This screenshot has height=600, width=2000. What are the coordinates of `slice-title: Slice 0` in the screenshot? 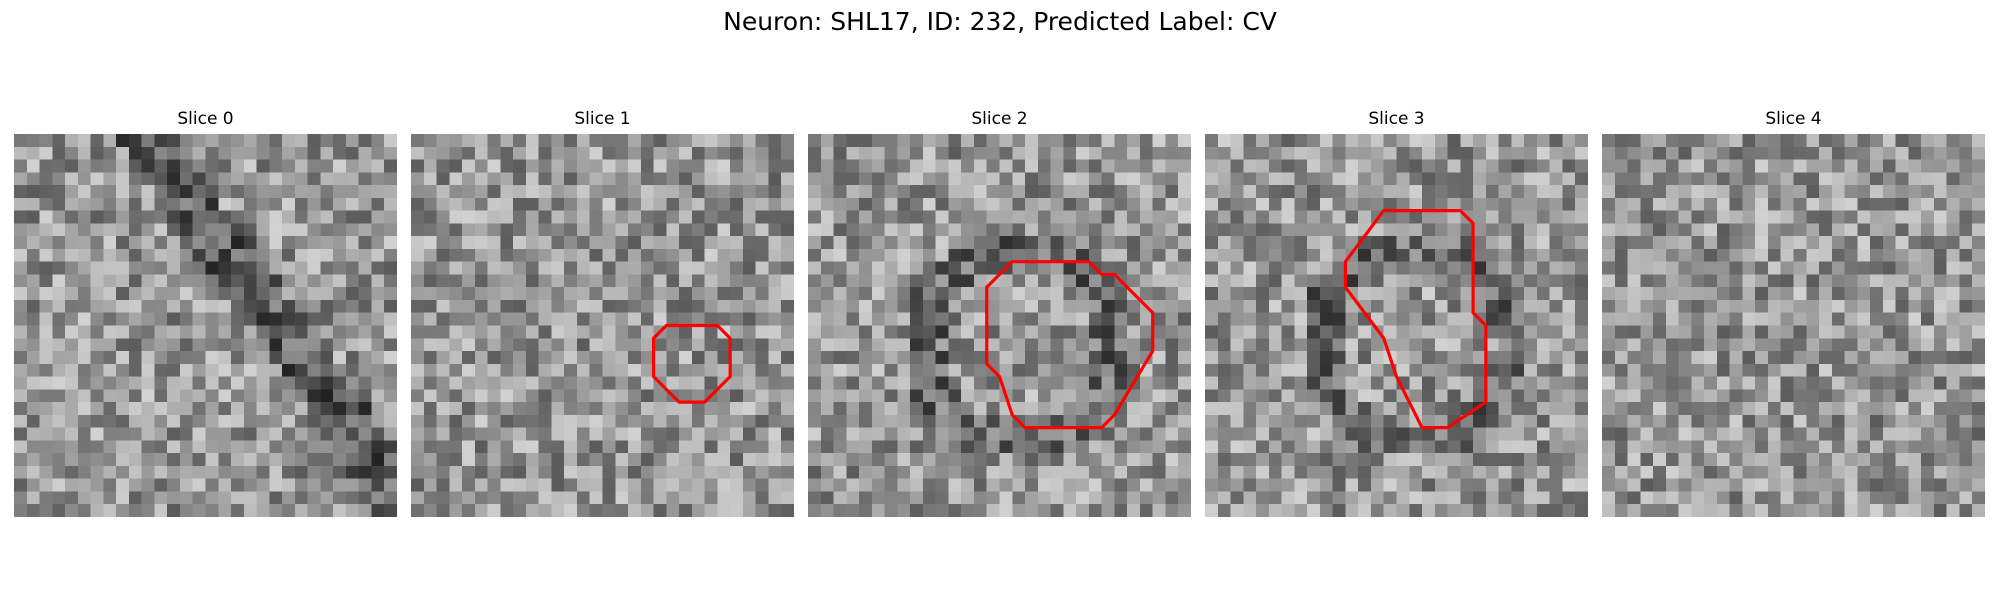 It's located at (205, 119).